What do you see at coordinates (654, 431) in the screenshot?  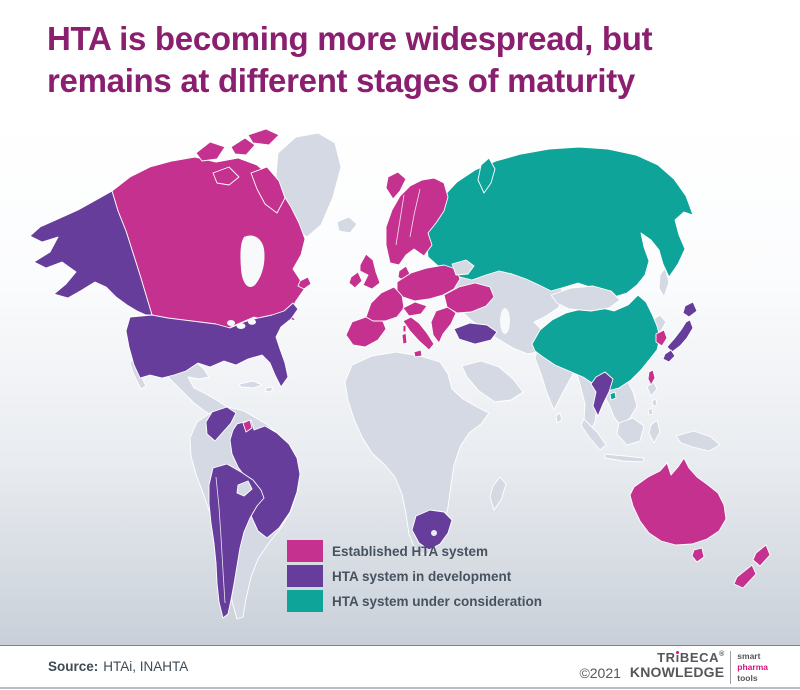 I see `sulawesi-shape` at bounding box center [654, 431].